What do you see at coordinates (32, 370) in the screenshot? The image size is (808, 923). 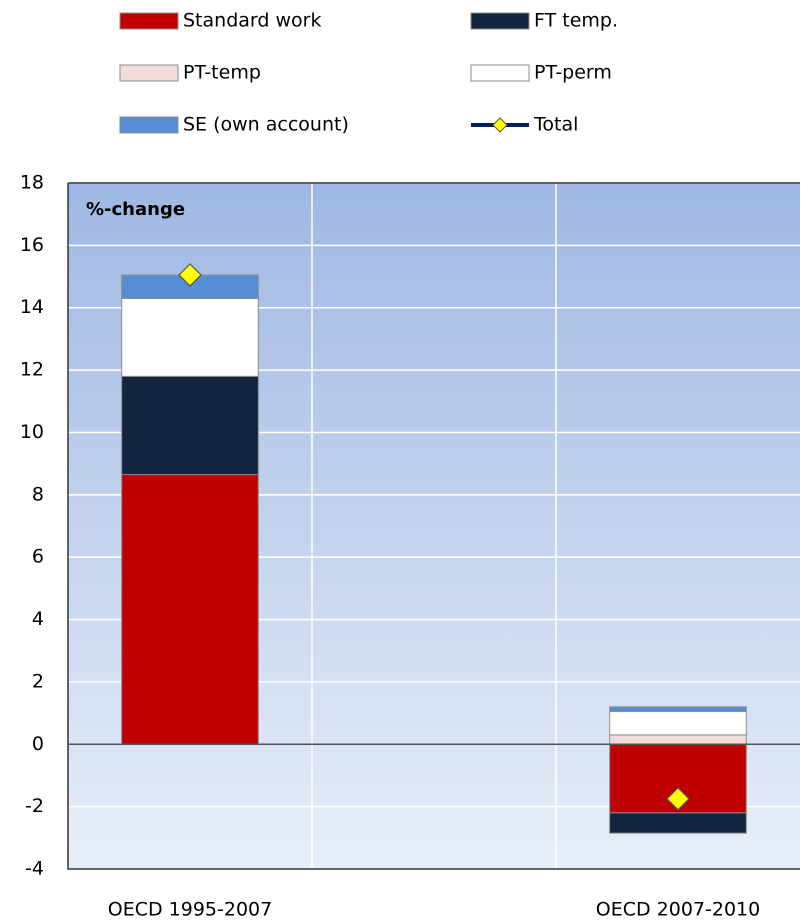 I see `y-tick-label: 12` at bounding box center [32, 370].